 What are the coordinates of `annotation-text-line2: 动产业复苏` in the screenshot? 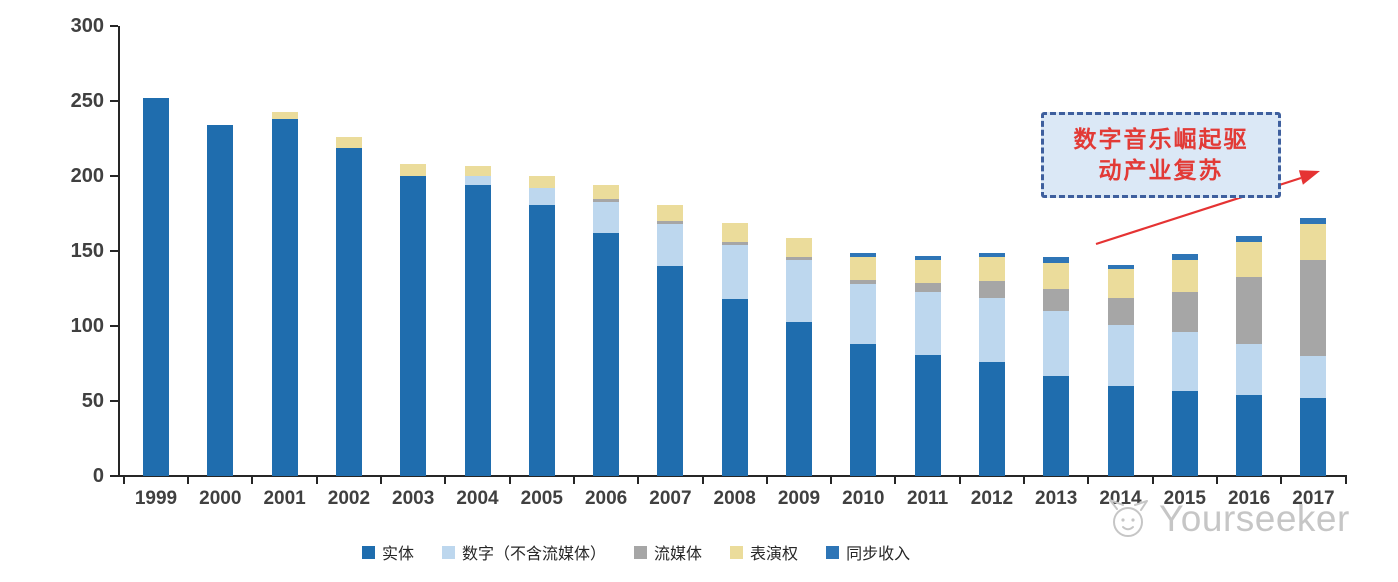 It's located at (1161, 170).